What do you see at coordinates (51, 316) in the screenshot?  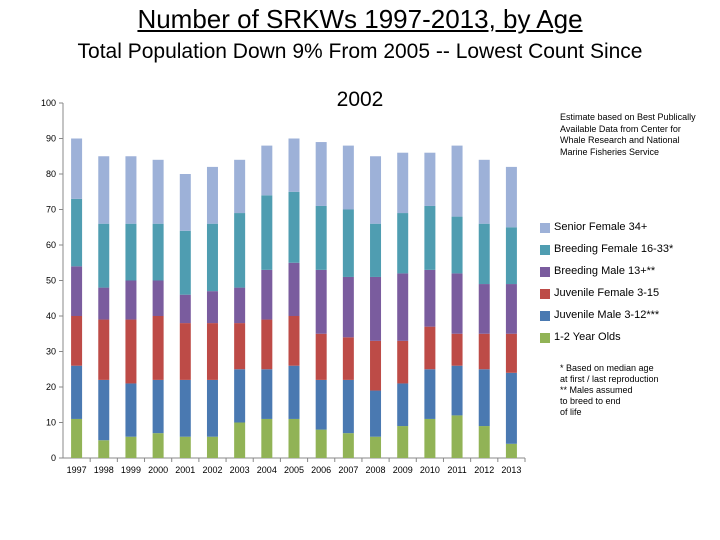 I see `y-tick-label: 40` at bounding box center [51, 316].